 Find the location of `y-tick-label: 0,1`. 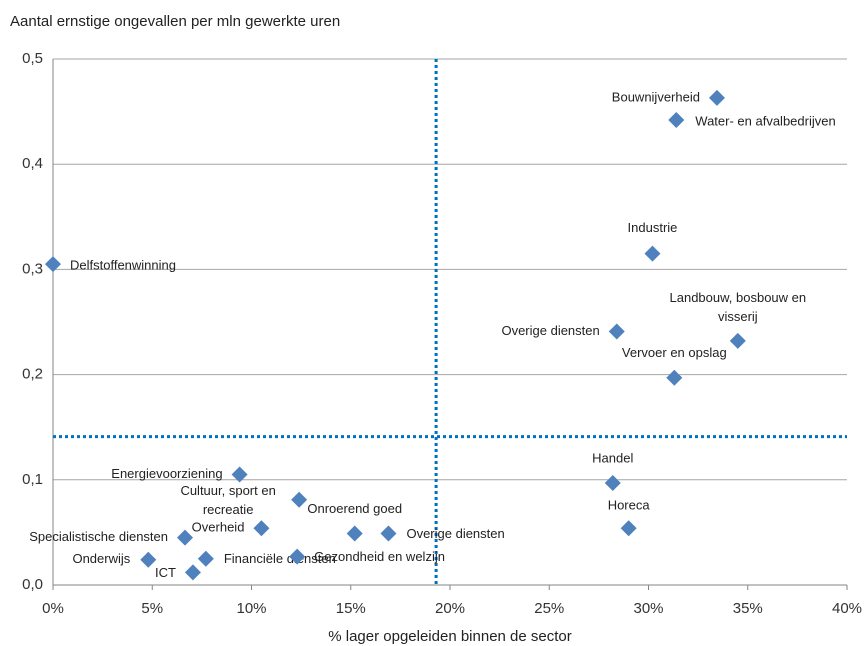

y-tick-label: 0,1 is located at coordinates (32, 479).